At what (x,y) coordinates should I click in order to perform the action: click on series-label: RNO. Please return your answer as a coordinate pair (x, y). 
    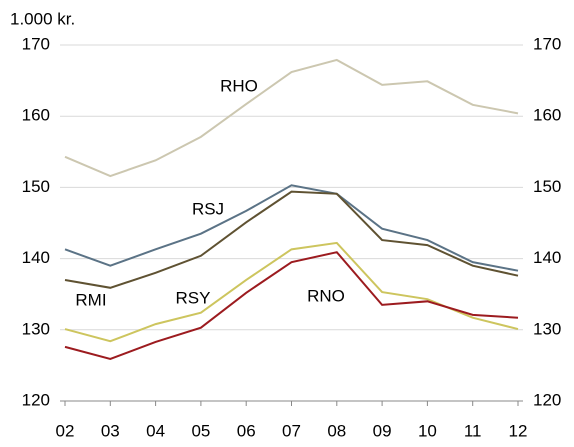
    Looking at the image, I should click on (326, 295).